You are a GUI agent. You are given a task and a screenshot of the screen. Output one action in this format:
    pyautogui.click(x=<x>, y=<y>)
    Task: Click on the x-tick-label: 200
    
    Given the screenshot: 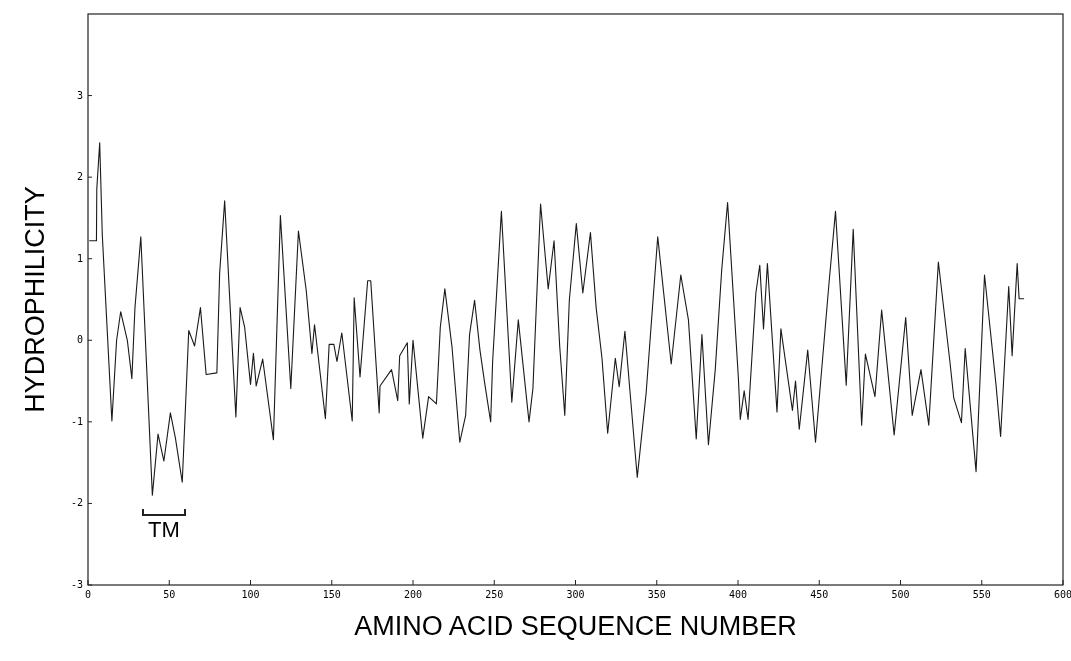 What is the action you would take?
    pyautogui.click(x=413, y=594)
    